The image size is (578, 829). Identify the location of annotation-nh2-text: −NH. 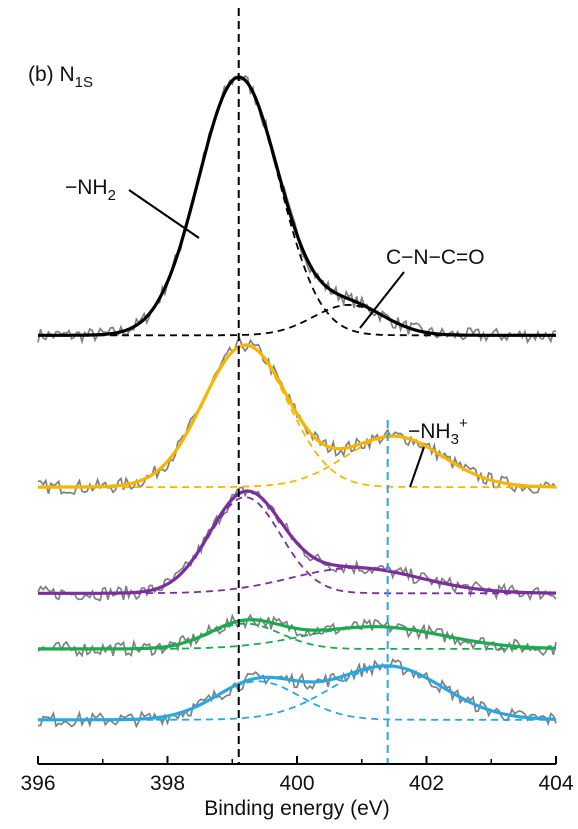
(86, 187).